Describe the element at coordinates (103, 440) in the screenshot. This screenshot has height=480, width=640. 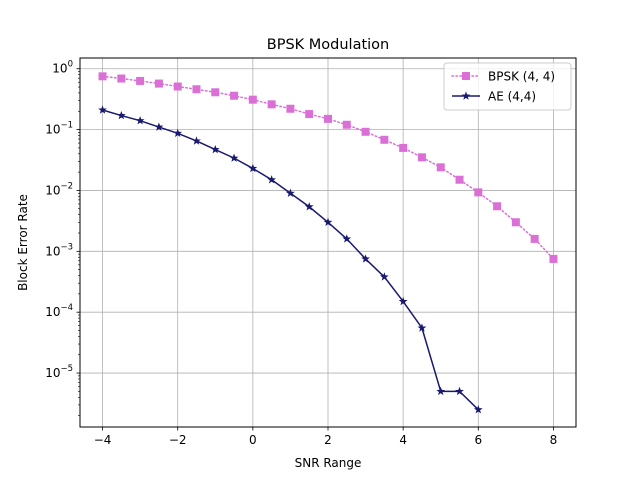
I see `x-tick-label: −4` at that location.